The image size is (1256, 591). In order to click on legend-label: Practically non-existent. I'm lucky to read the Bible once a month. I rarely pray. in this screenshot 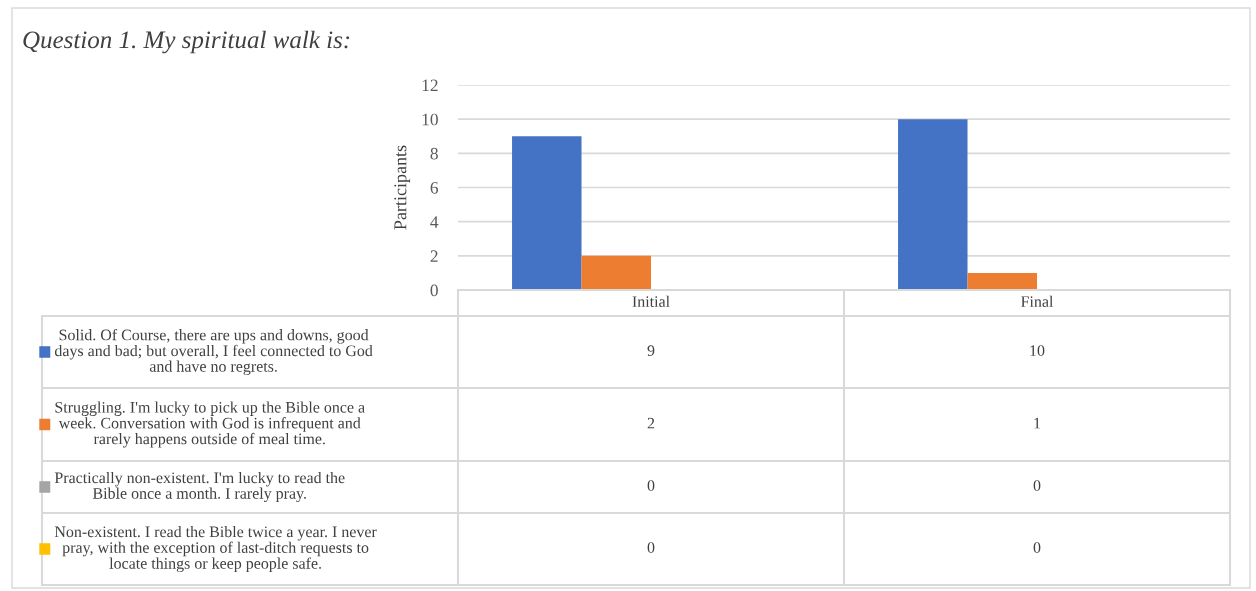, I will do `click(199, 487)`.